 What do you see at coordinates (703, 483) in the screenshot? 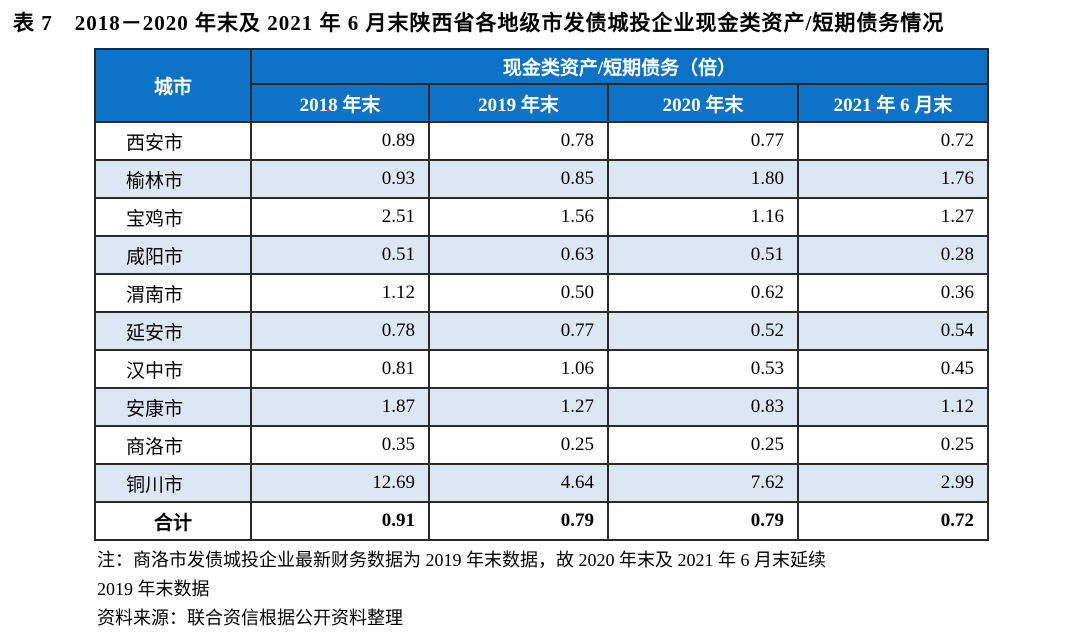
I see `value-cell: 7.62` at bounding box center [703, 483].